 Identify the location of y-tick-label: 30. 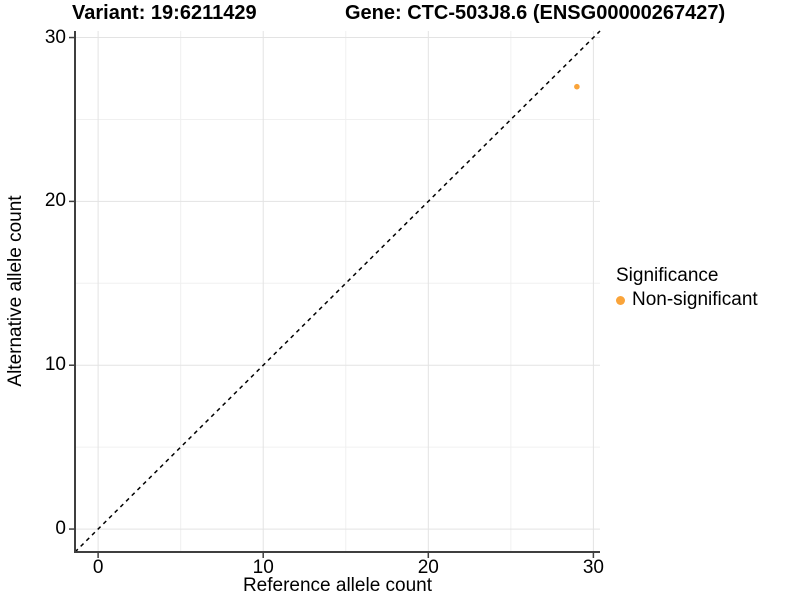
(55, 37).